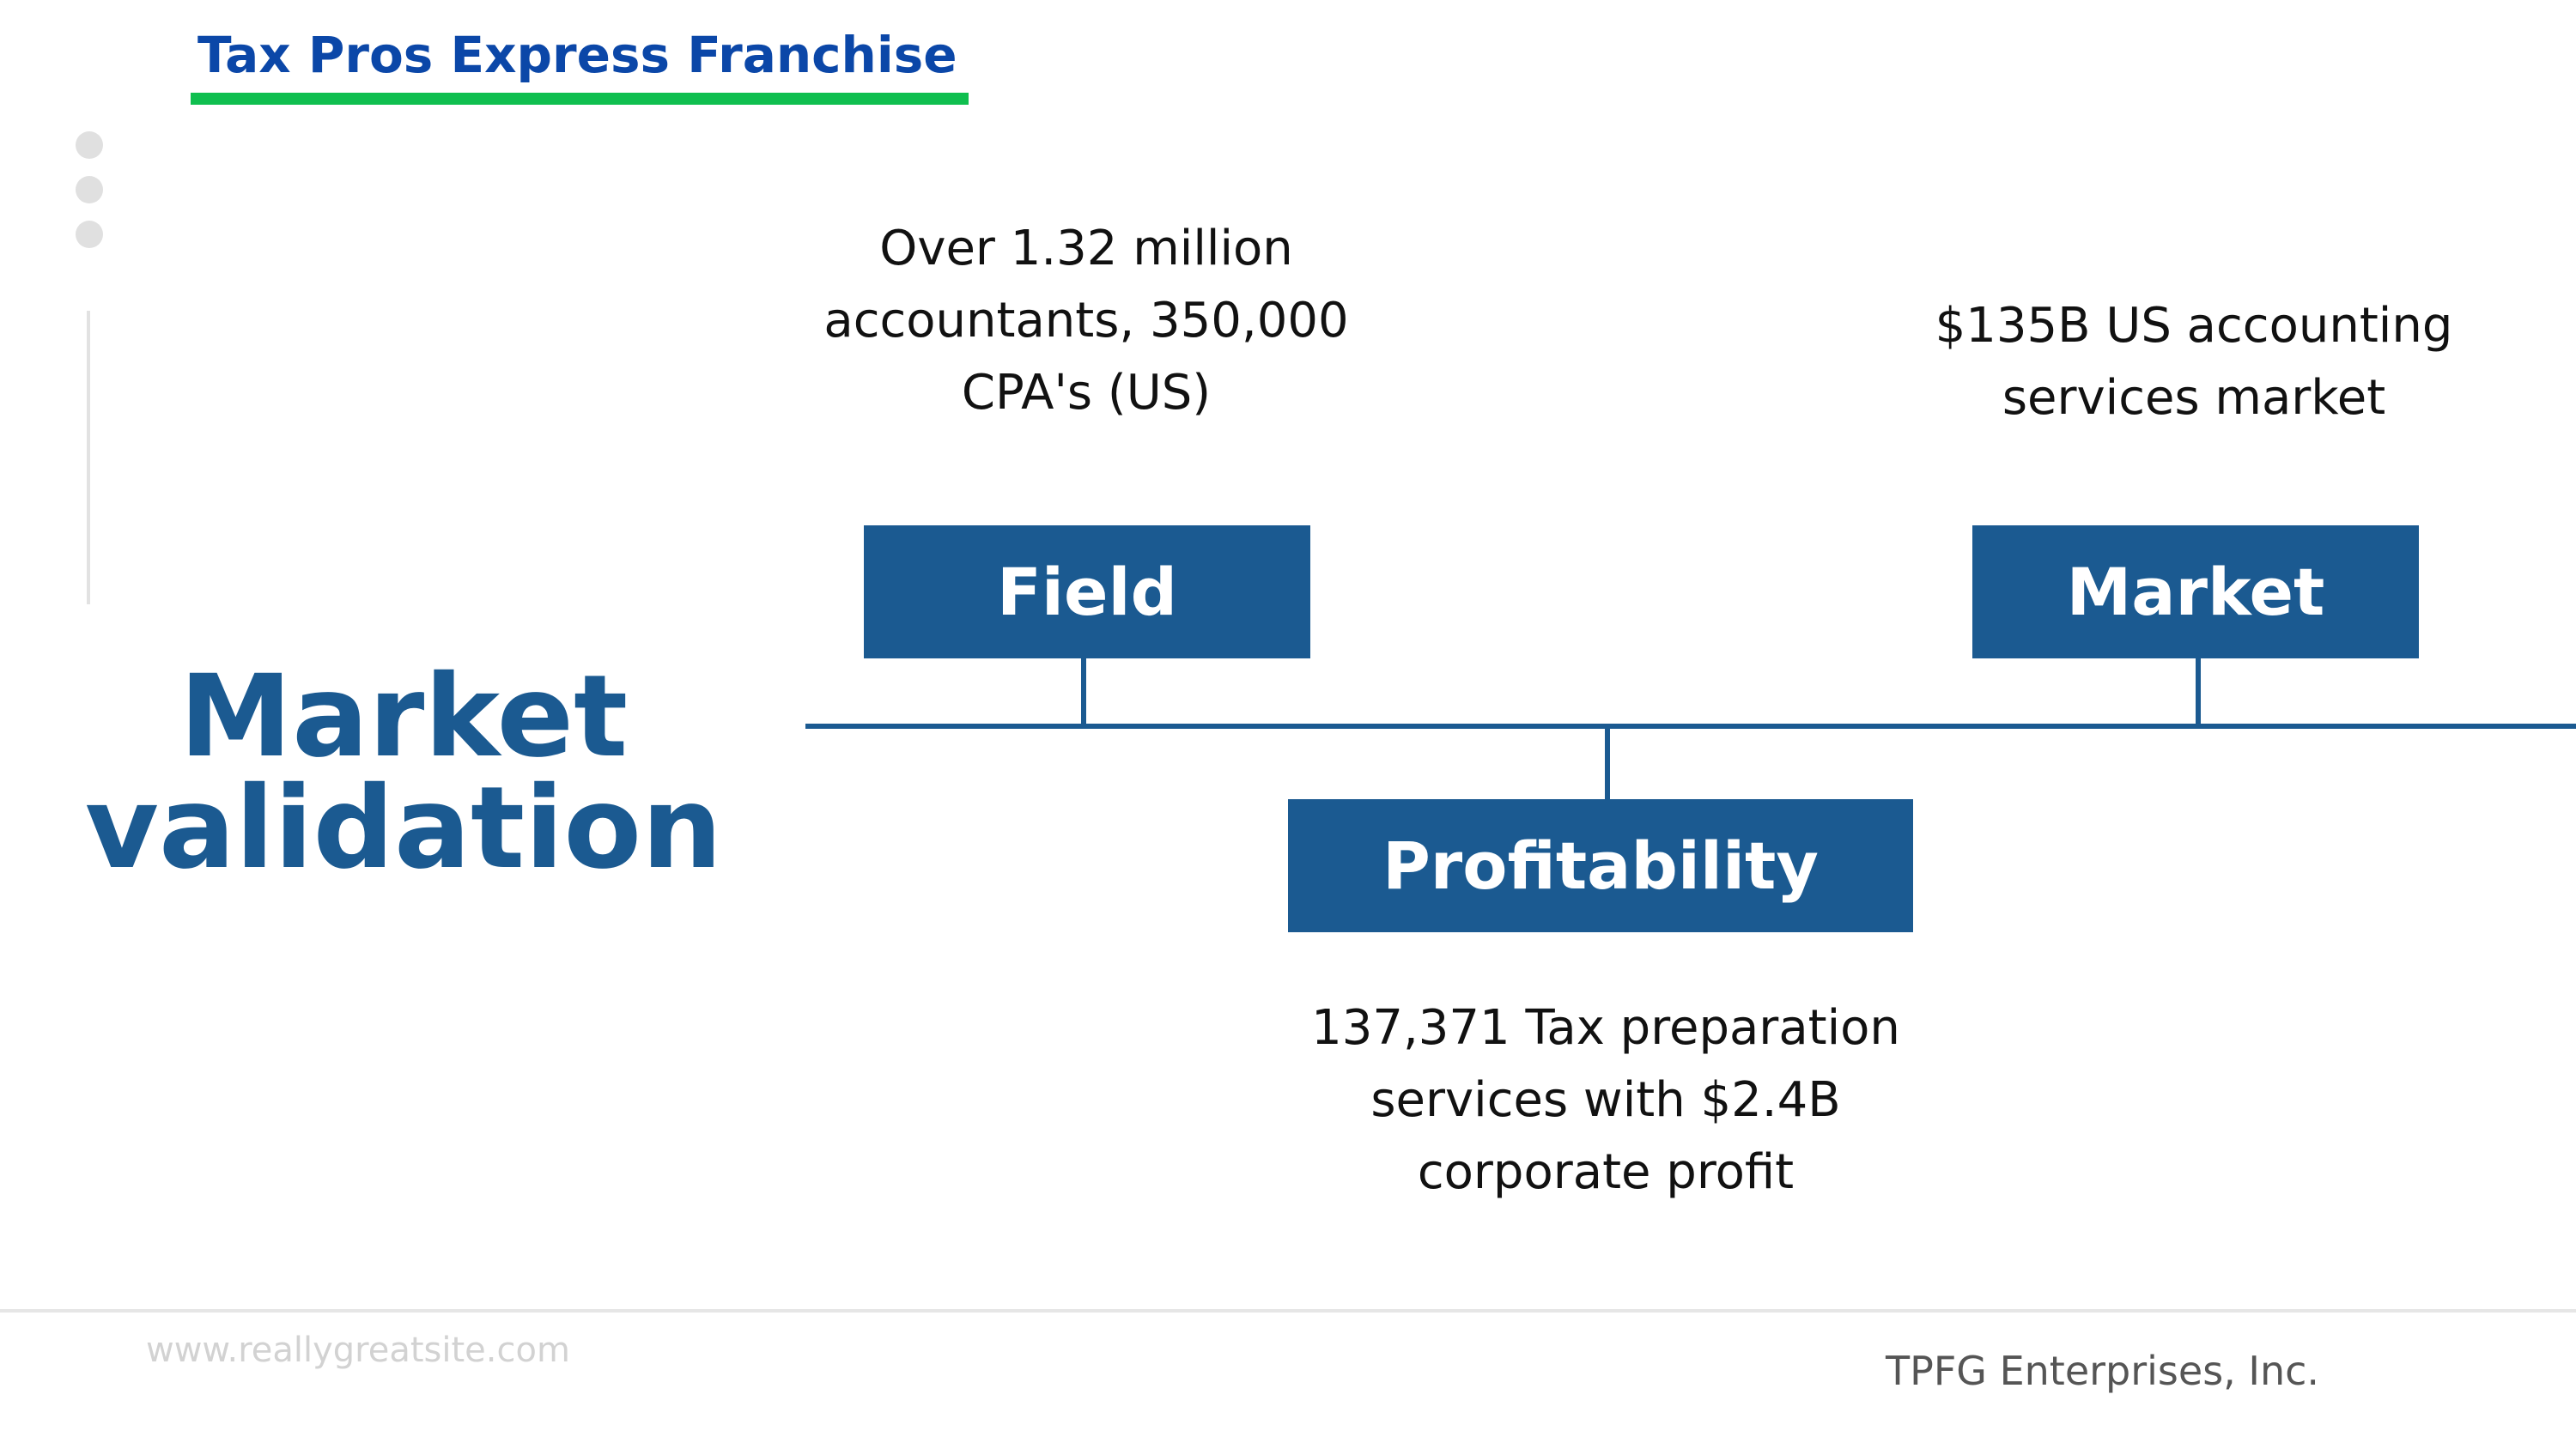  Describe the element at coordinates (1288, 1311) in the screenshot. I see `footer-divider` at that location.